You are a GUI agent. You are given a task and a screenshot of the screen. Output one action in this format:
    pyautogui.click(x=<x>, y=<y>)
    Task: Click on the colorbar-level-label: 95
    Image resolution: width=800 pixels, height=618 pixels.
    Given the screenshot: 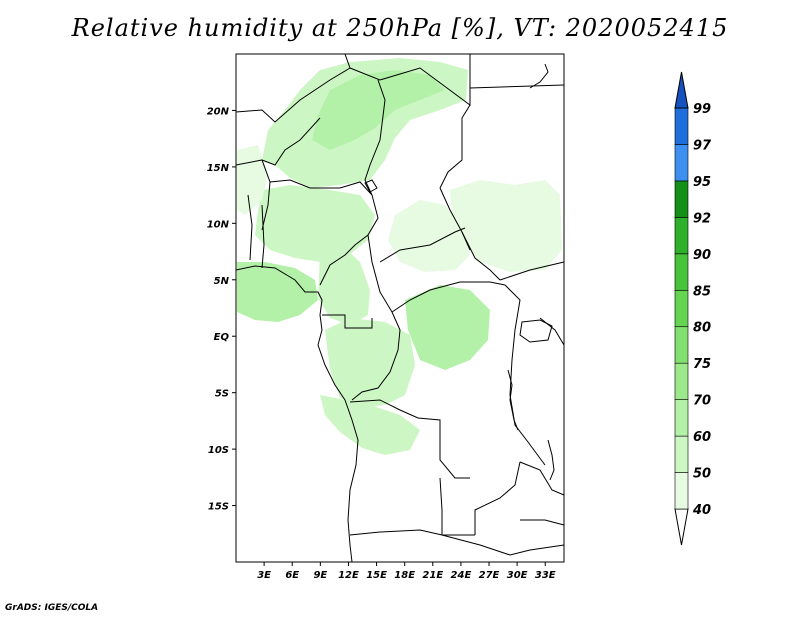 What is the action you would take?
    pyautogui.click(x=702, y=182)
    